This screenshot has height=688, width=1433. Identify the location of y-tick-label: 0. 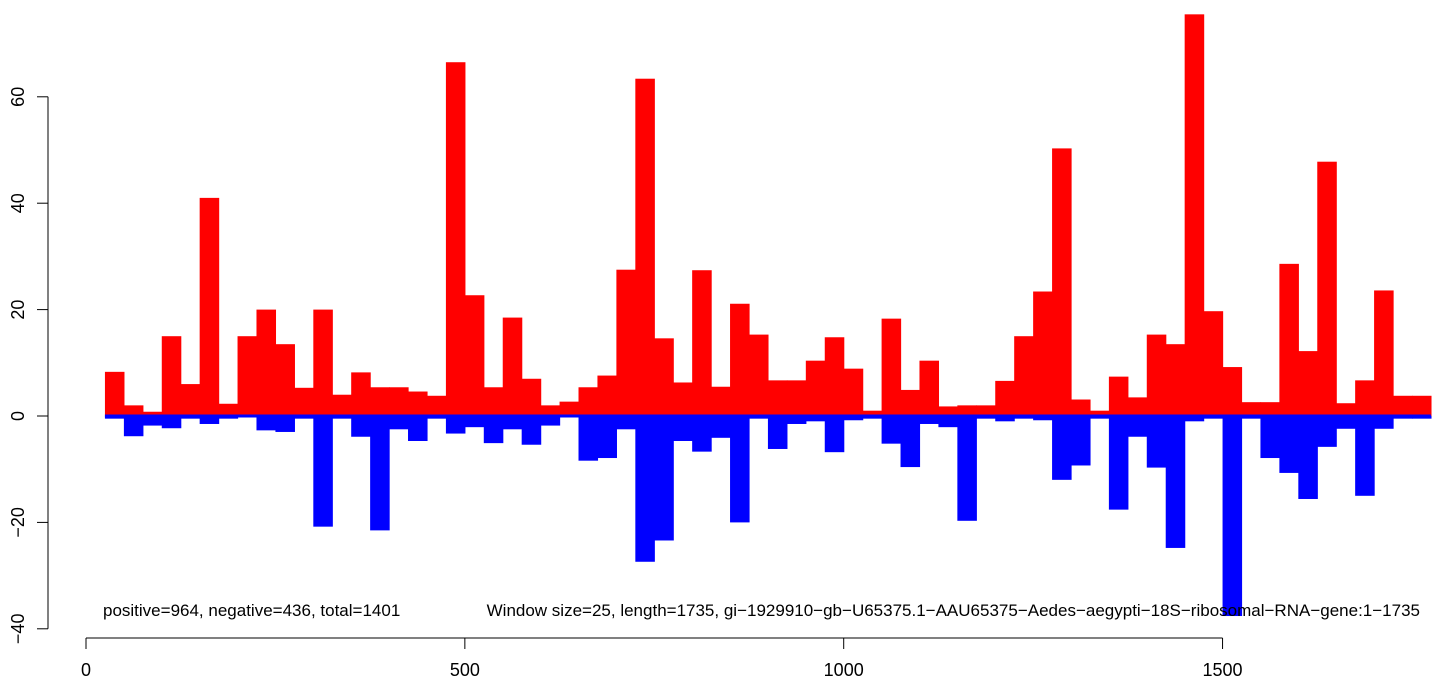
(18, 416).